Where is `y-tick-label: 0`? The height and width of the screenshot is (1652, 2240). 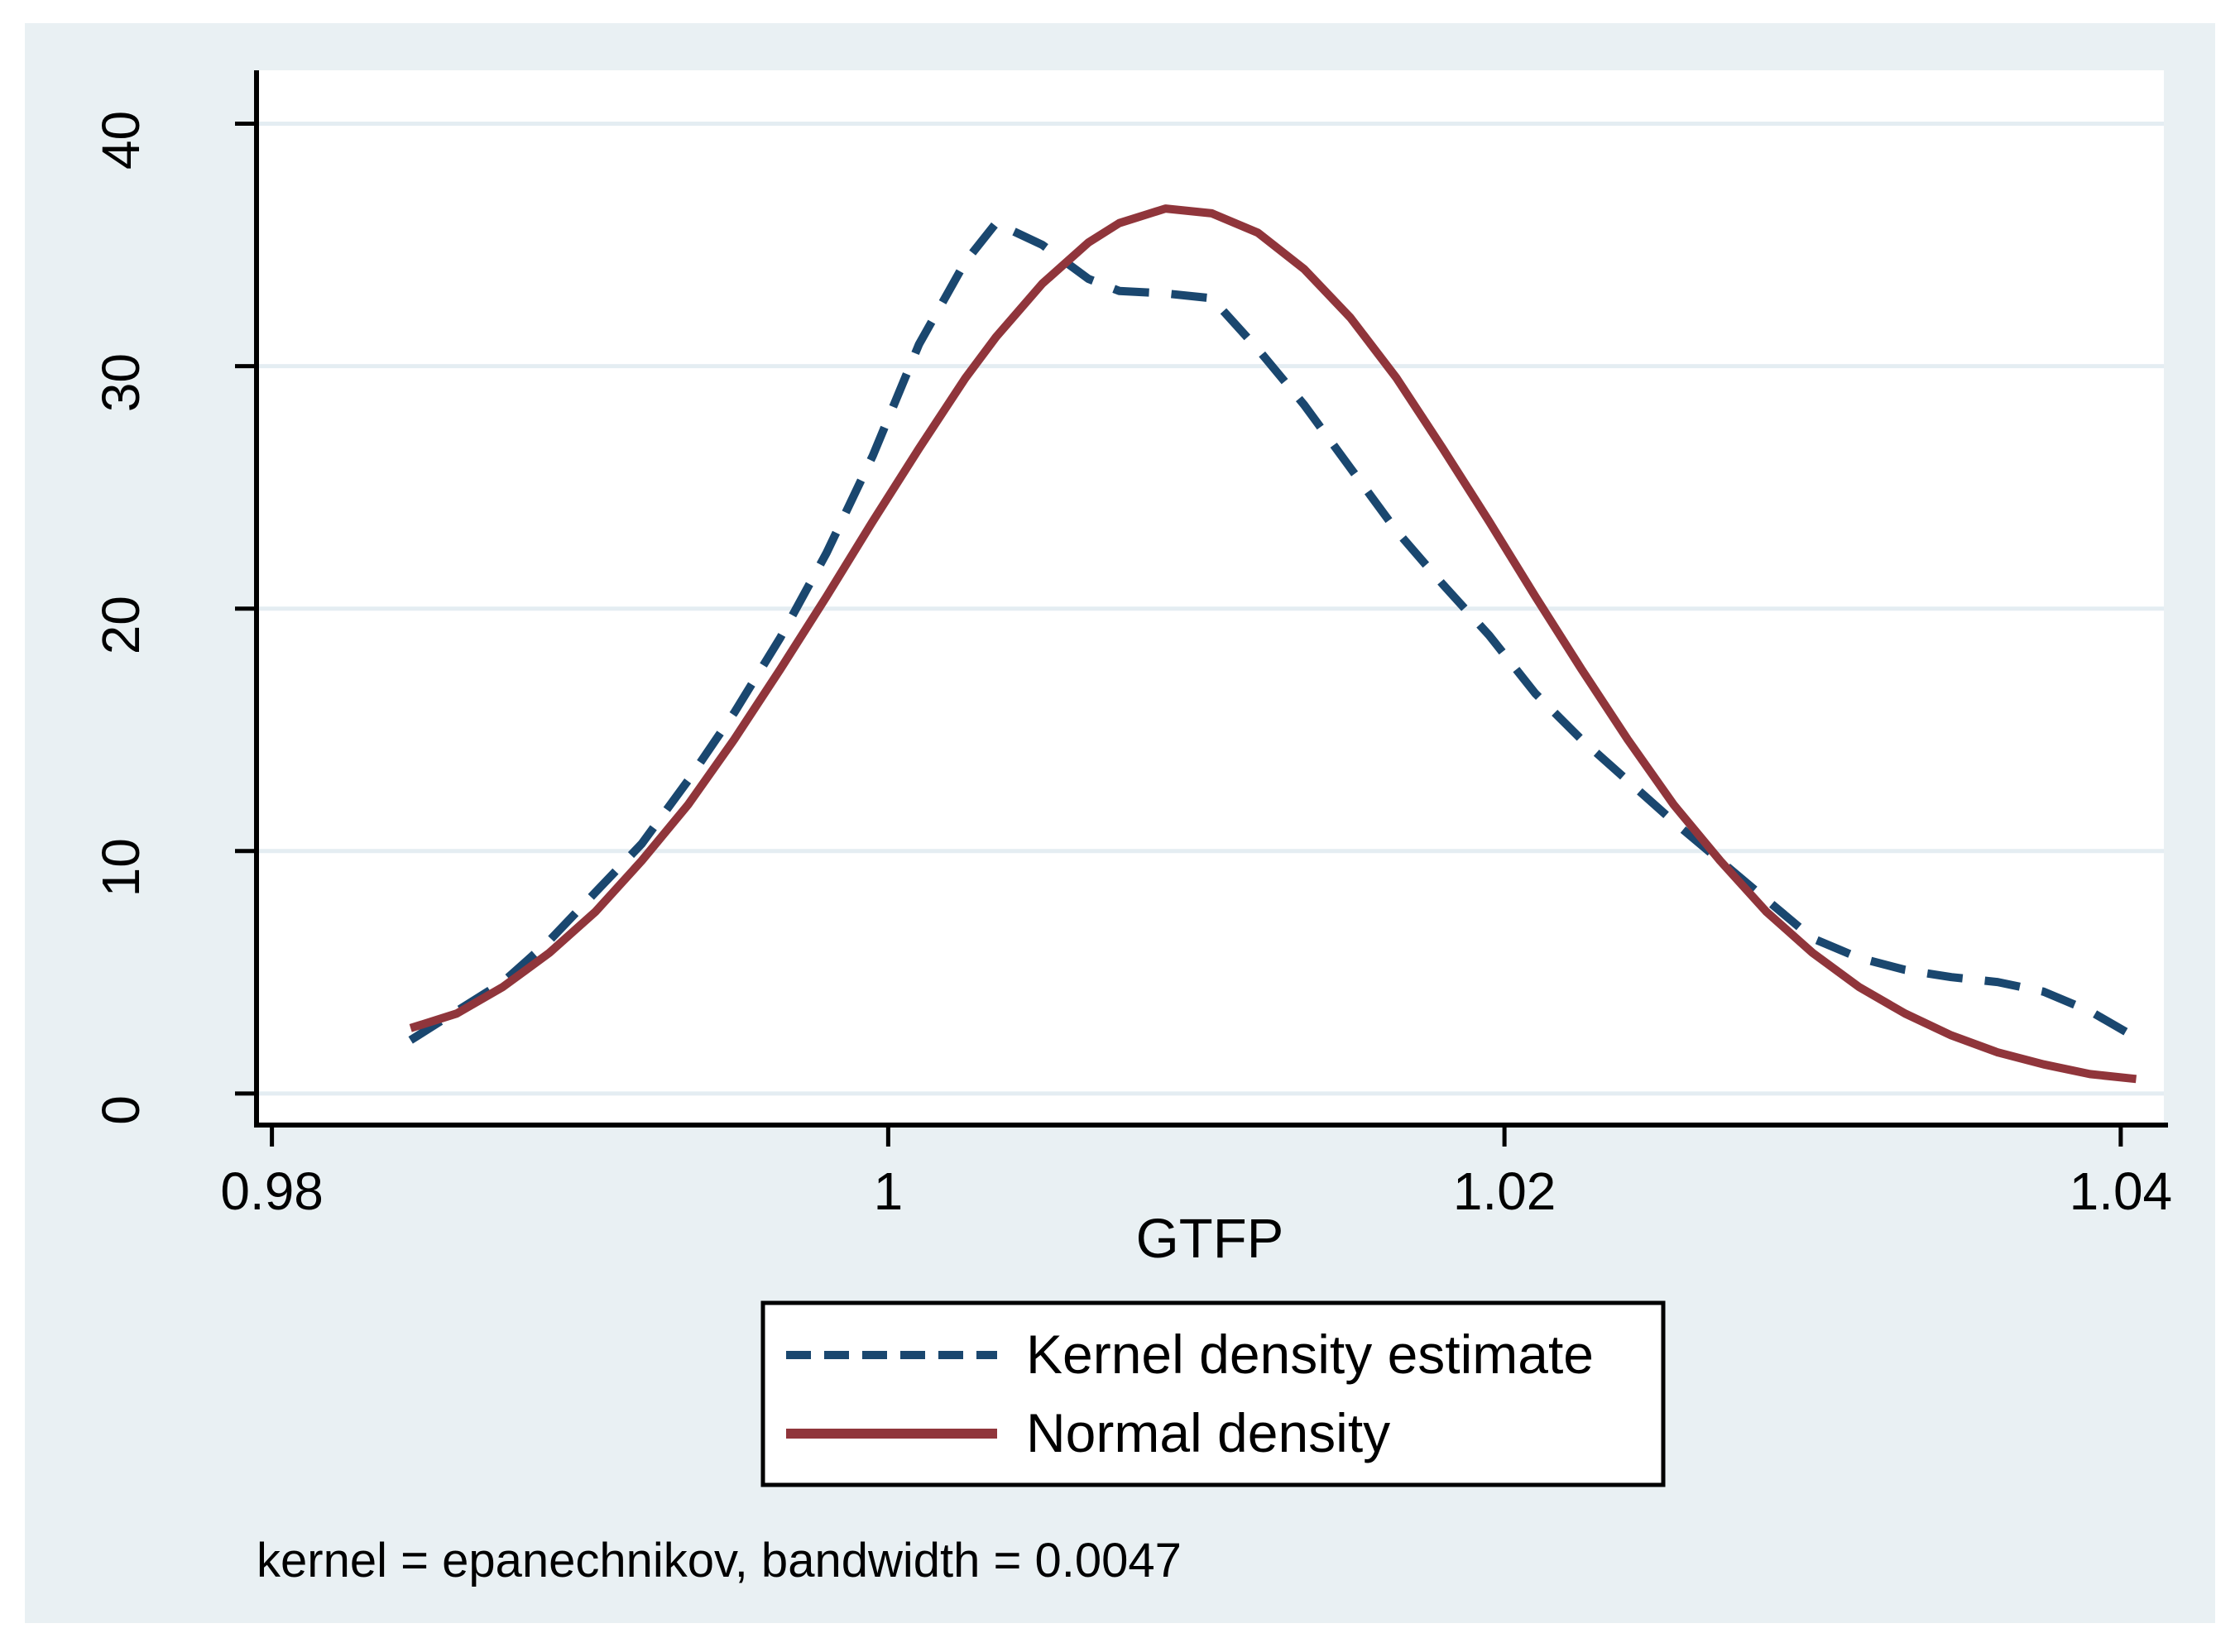 y-tick-label: 0 is located at coordinates (121, 1110).